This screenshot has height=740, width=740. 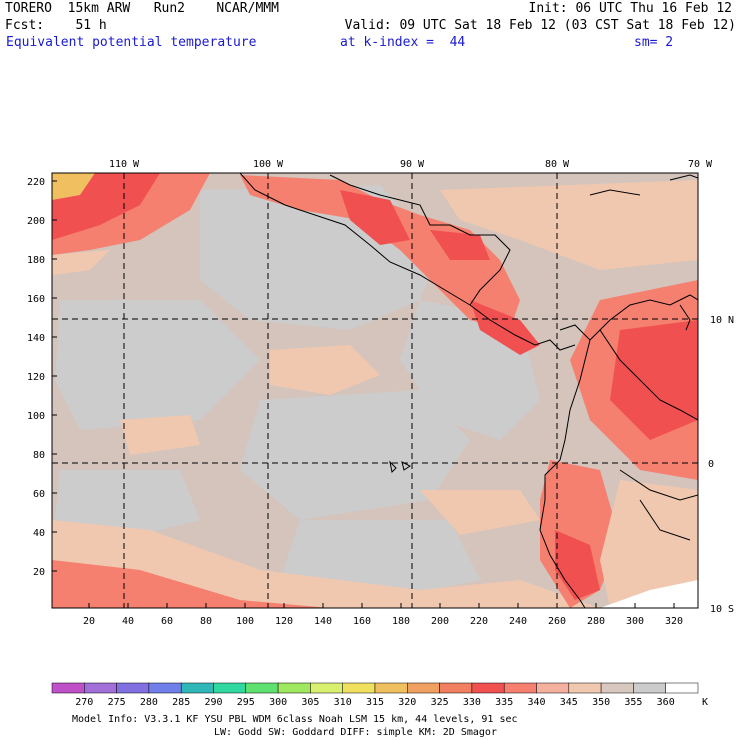 I want to click on x-tick-label: 120, so click(x=284, y=621).